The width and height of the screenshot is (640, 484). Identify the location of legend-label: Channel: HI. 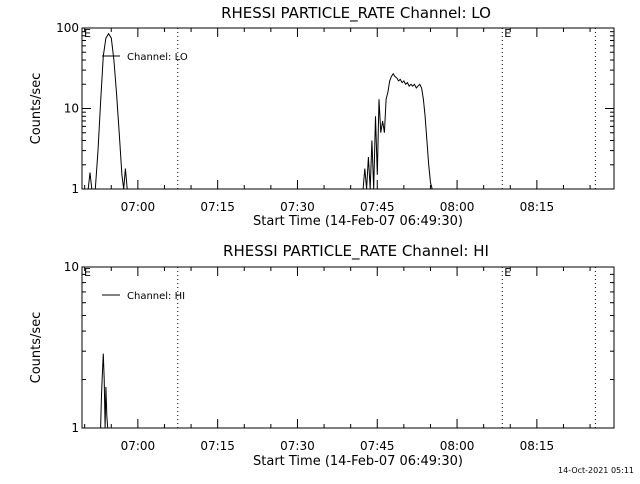
(156, 296).